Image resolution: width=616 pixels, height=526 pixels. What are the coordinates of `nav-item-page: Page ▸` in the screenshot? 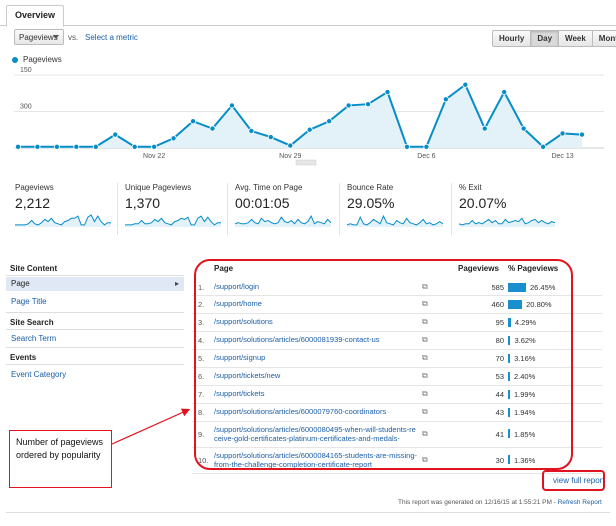 It's located at (95, 284).